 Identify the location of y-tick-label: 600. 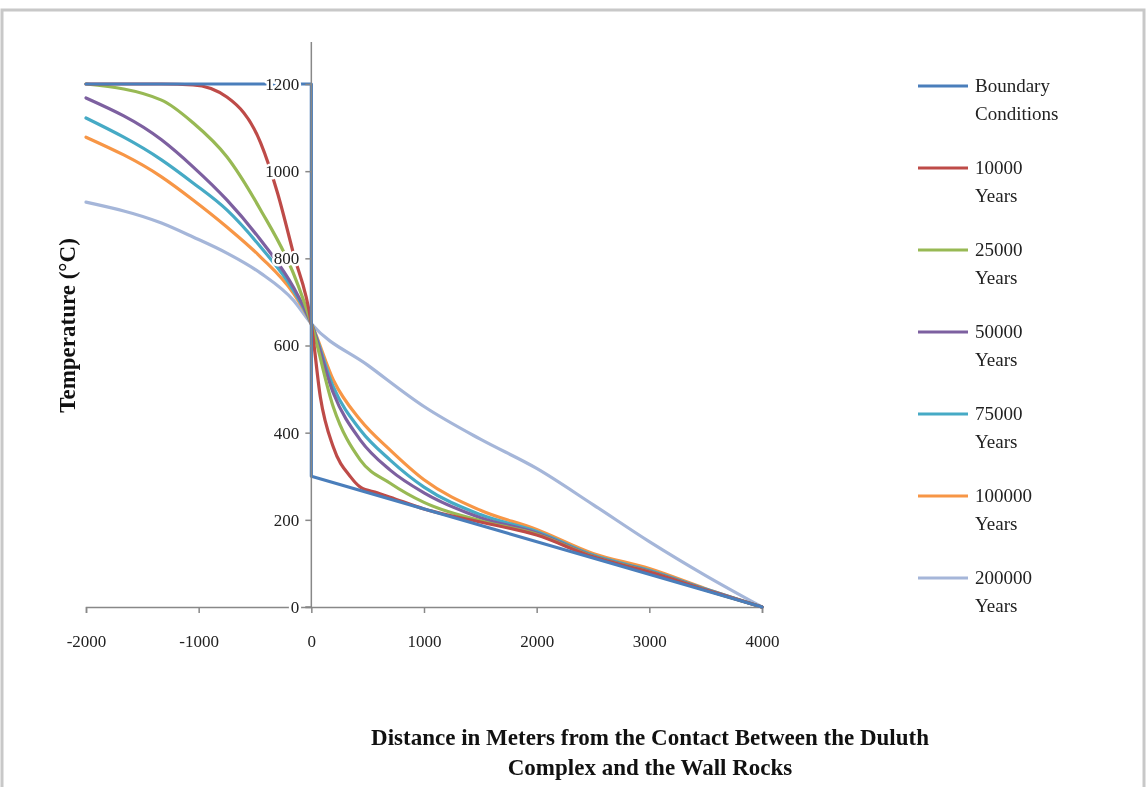
(286, 346).